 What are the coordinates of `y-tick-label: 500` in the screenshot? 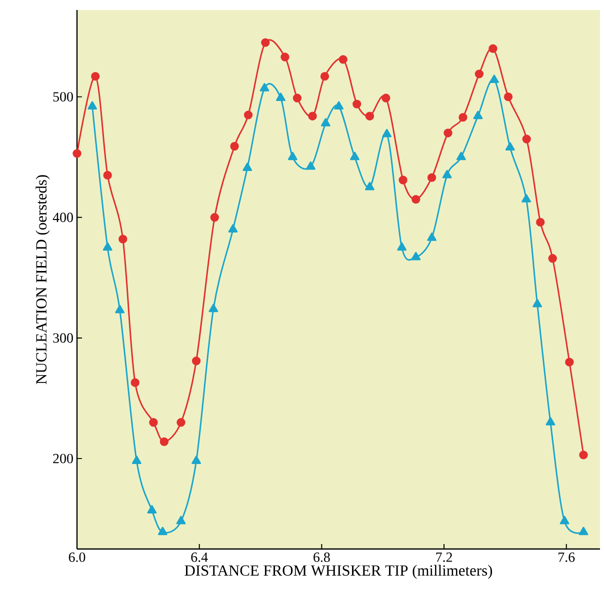 It's located at (63, 97).